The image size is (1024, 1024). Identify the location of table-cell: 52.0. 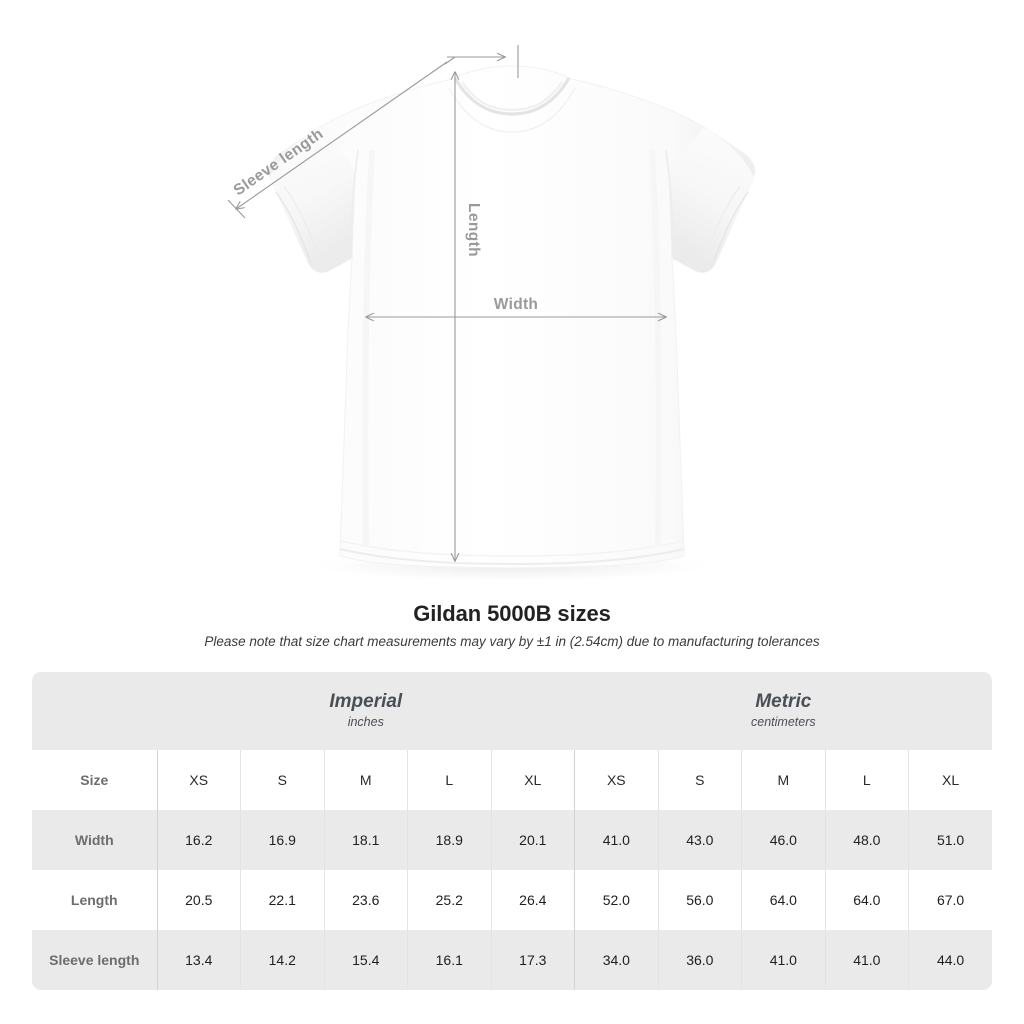
(616, 900).